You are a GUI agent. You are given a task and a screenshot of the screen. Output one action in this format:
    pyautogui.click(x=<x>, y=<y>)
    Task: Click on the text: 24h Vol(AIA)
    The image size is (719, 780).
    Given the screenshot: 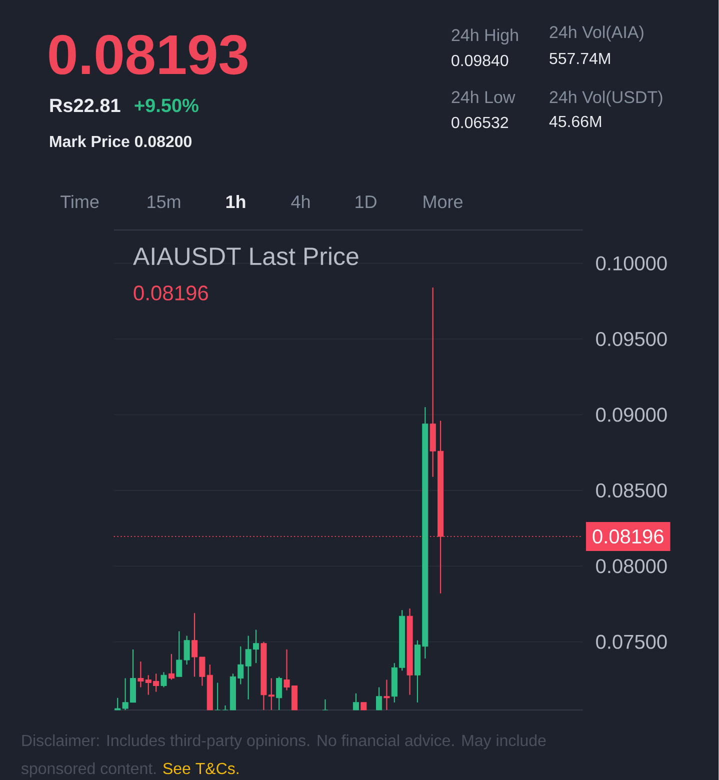 What is the action you would take?
    pyautogui.click(x=597, y=34)
    